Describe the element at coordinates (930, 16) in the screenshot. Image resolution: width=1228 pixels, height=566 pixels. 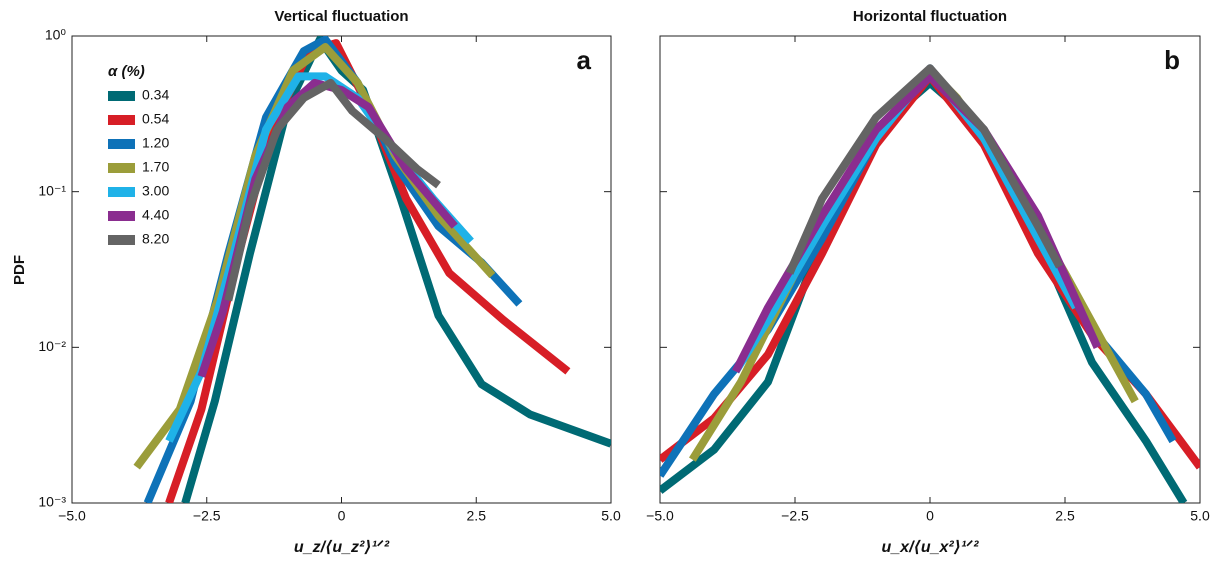
I see `chart-title: Horizontal fluctuation` at that location.